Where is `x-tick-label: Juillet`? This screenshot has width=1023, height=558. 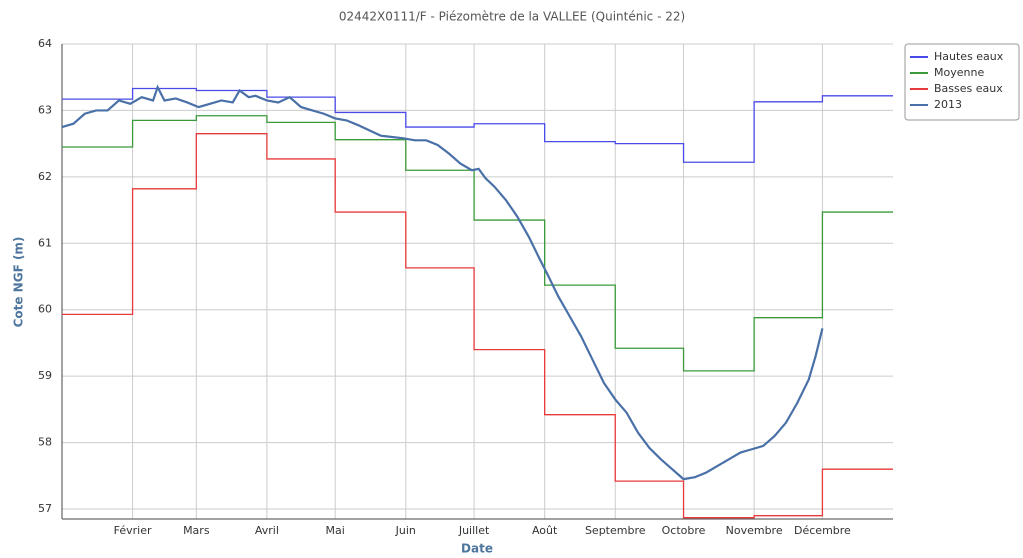 x-tick-label: Juillet is located at coordinates (474, 530).